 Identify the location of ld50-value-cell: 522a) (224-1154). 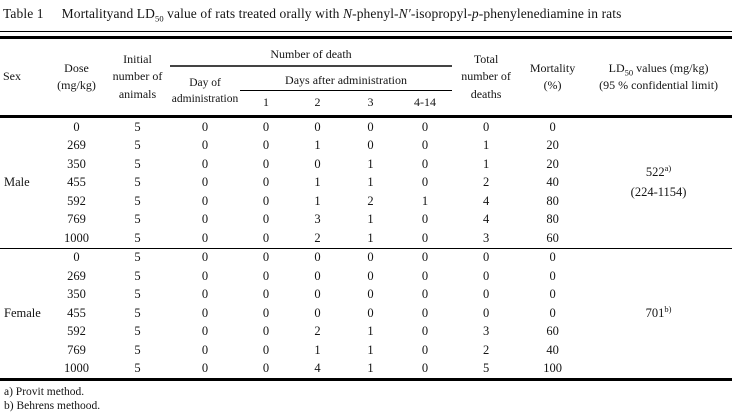
(658, 183).